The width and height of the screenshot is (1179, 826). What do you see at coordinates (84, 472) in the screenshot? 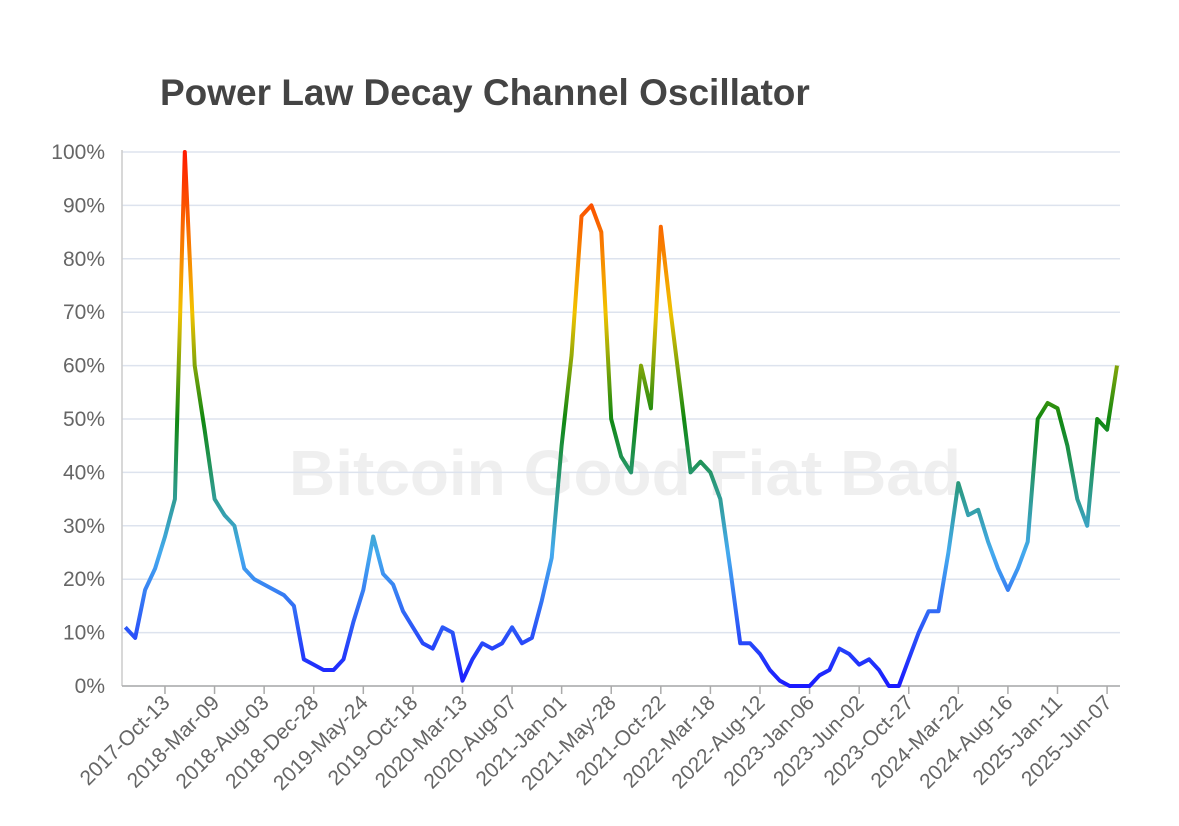
I see `y-tick-label: 40%` at bounding box center [84, 472].